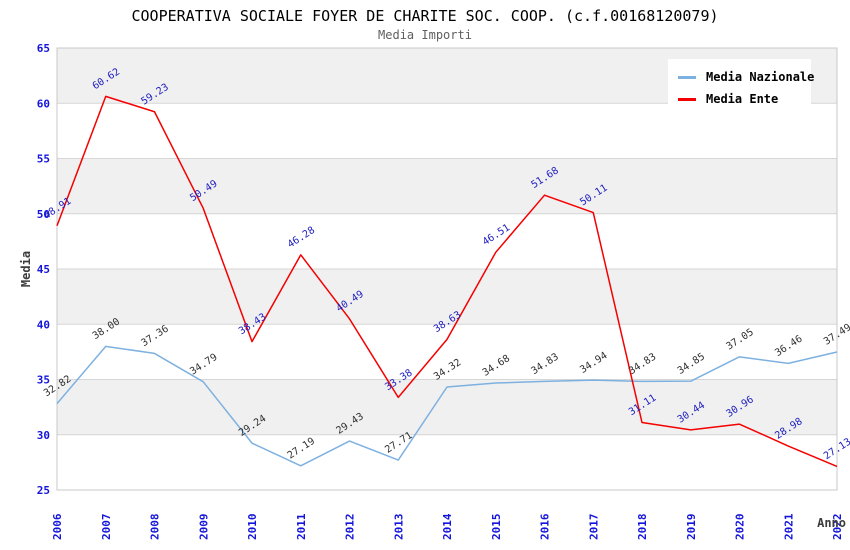 Image resolution: width=850 pixels, height=550 pixels. What do you see at coordinates (252, 527) in the screenshot?
I see `x-tick-label: 2010` at bounding box center [252, 527].